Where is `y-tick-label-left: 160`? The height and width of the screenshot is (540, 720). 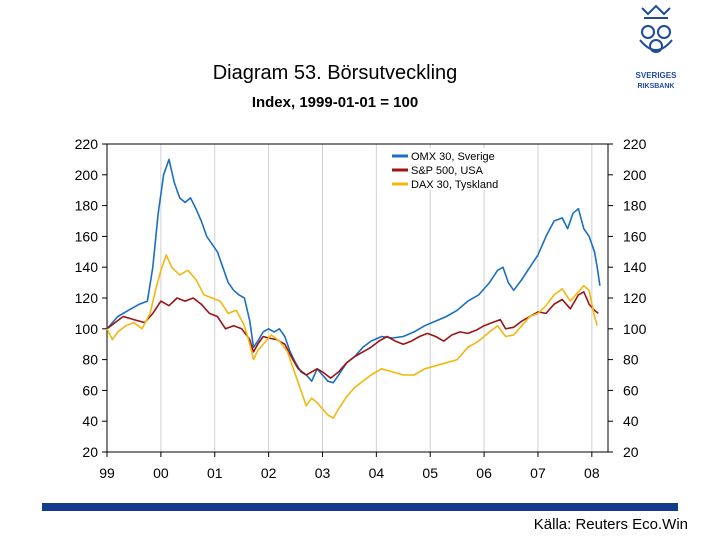
y-tick-label-left: 160 is located at coordinates (87, 236).